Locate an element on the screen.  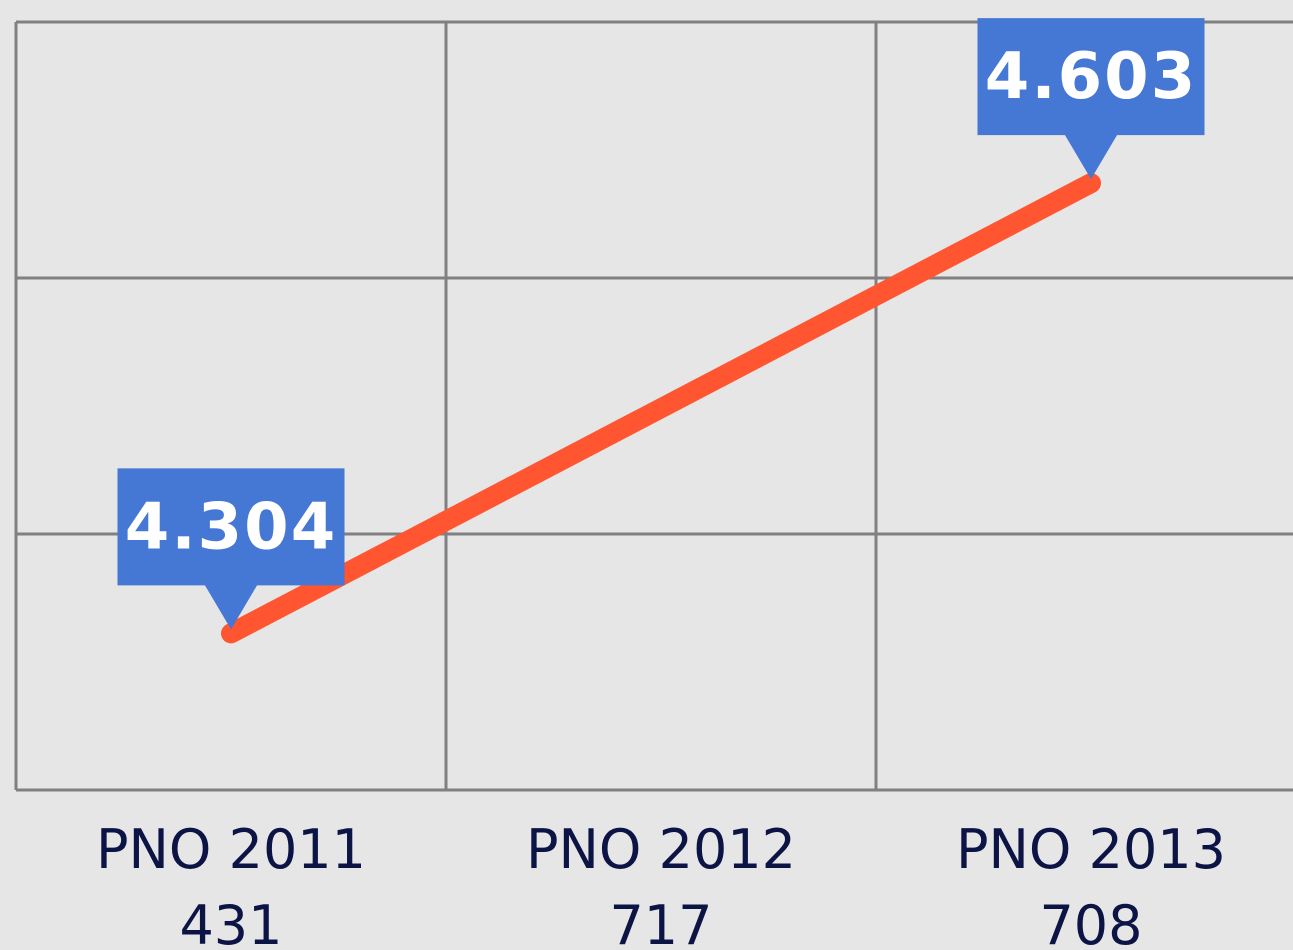
x-tick-label: PNO 2011 is located at coordinates (231, 849).